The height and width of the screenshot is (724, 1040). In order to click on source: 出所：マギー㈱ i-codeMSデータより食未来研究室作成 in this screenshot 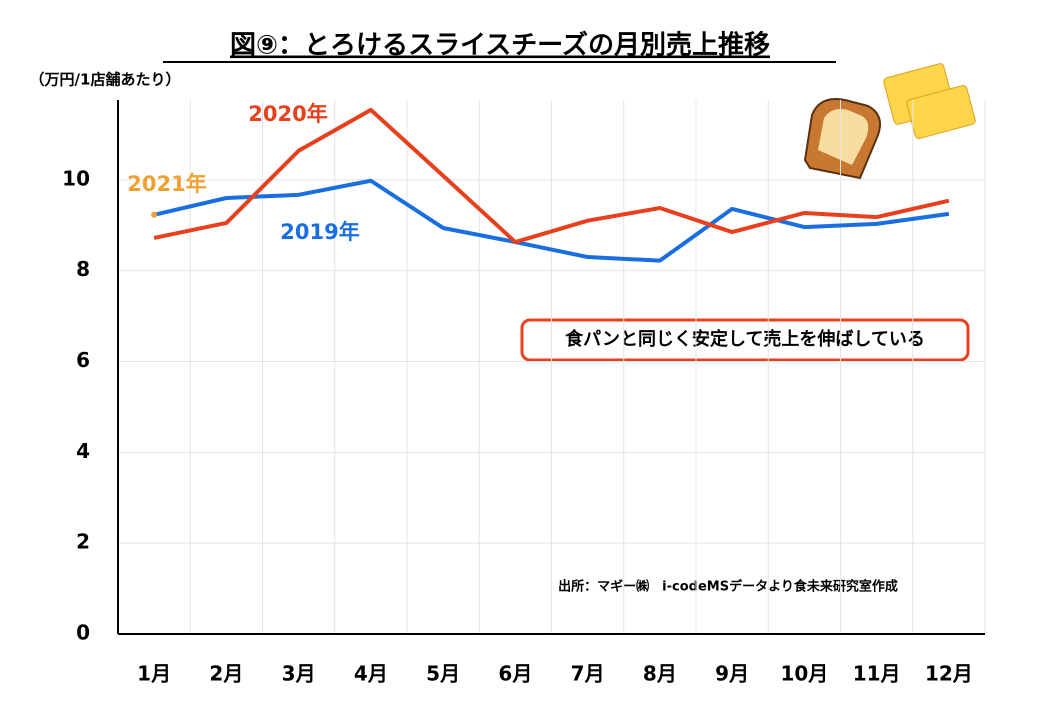, I will do `click(728, 587)`.